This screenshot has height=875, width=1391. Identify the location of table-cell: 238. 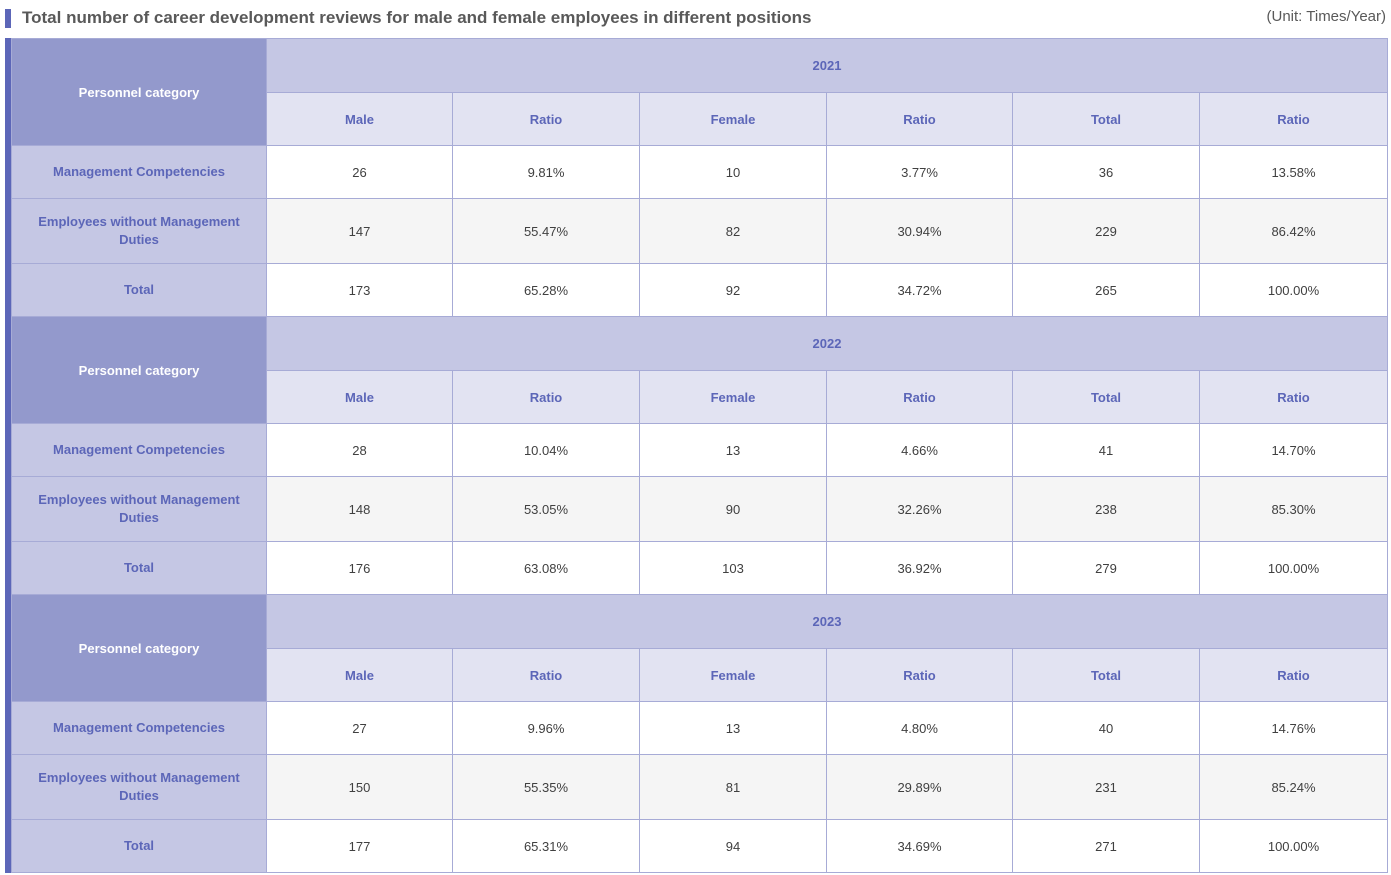
(1106, 509).